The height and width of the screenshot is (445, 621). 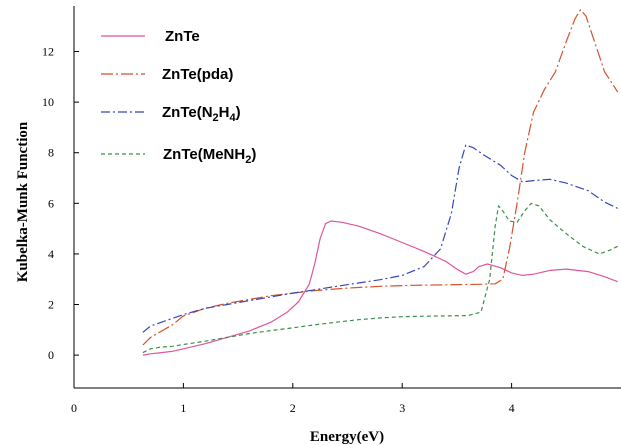 What do you see at coordinates (51, 355) in the screenshot?
I see `y-tick-label: 0` at bounding box center [51, 355].